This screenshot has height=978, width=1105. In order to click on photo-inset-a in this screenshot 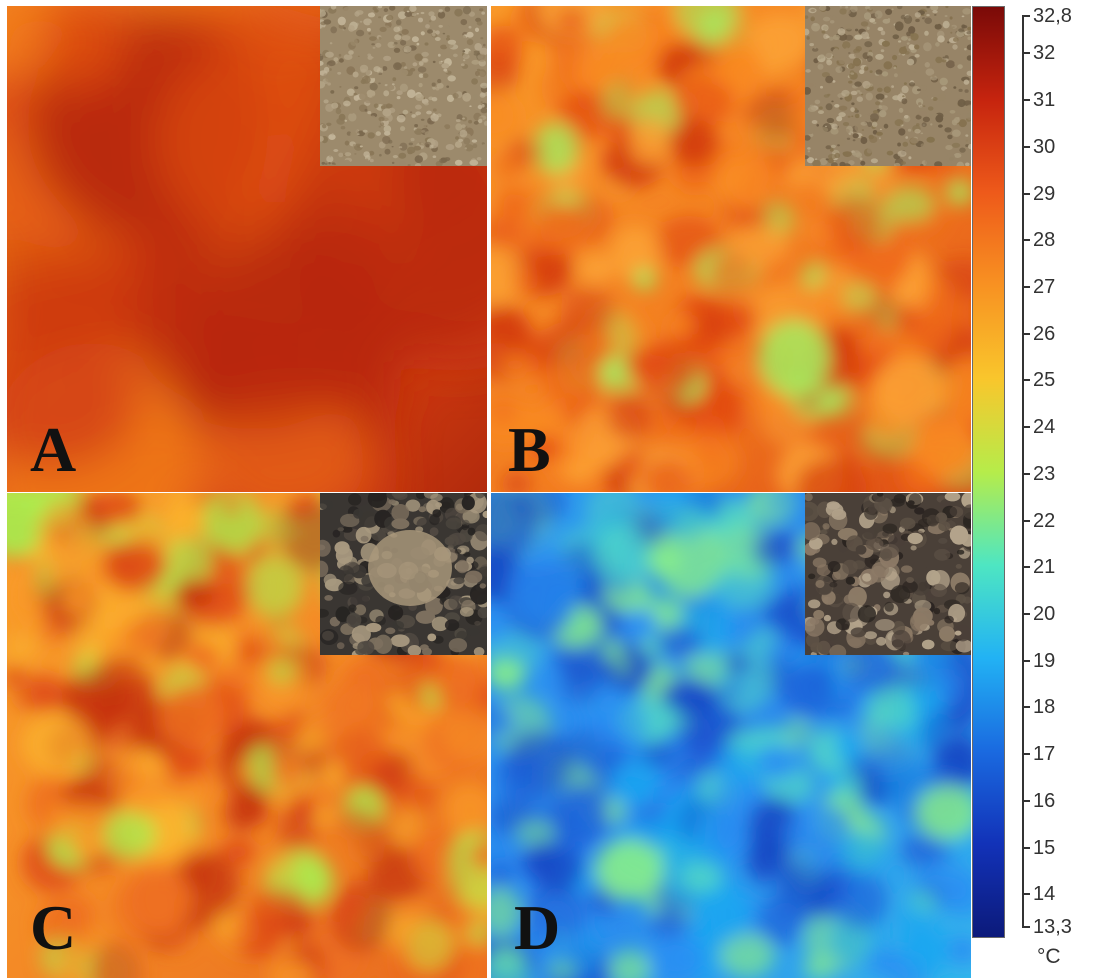, I will do `click(403, 86)`.